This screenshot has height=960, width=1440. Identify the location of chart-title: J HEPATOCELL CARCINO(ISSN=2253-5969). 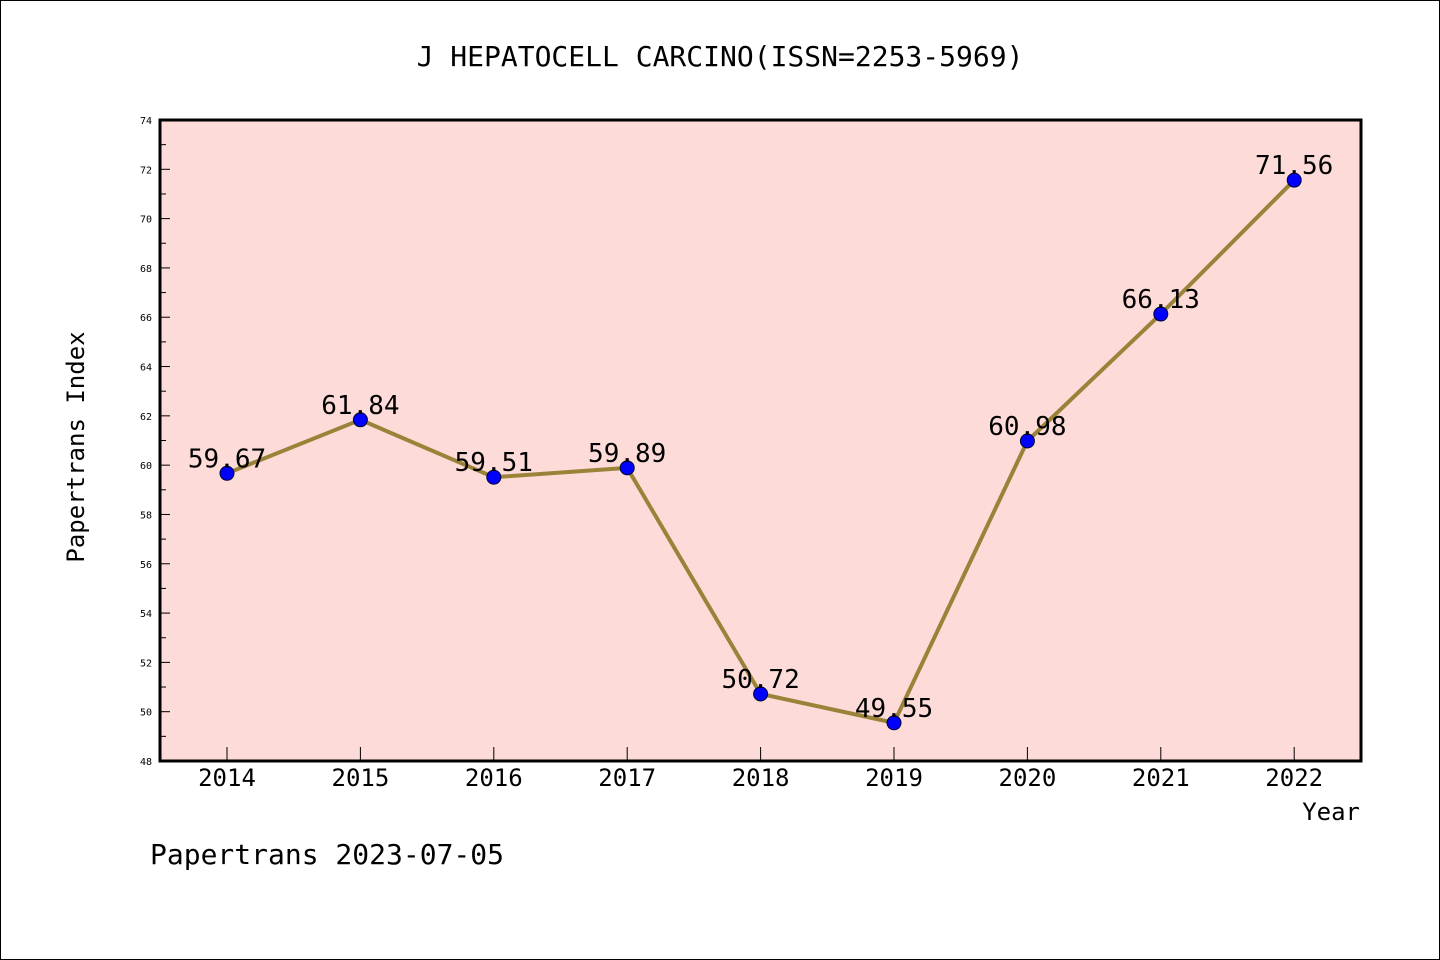
(720, 56).